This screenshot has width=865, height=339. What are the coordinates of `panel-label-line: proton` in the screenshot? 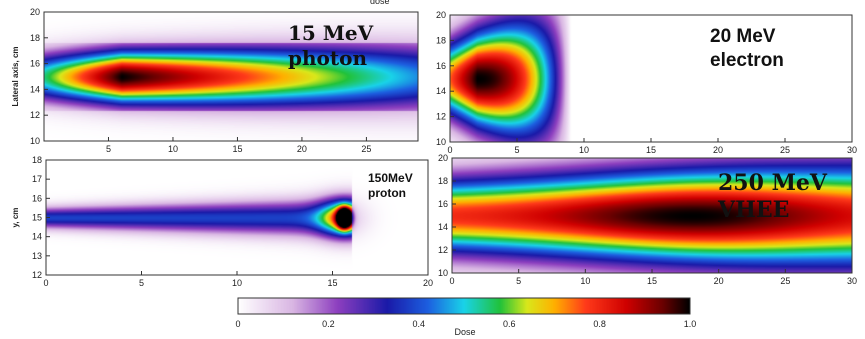 It's located at (387, 193).